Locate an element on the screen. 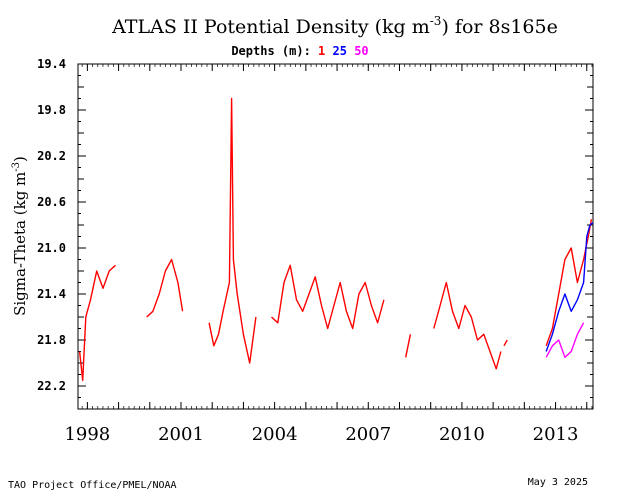 This screenshot has height=494, width=623. y-axis-label: Sigma-Theta (kg m-3) is located at coordinates (20, 236).